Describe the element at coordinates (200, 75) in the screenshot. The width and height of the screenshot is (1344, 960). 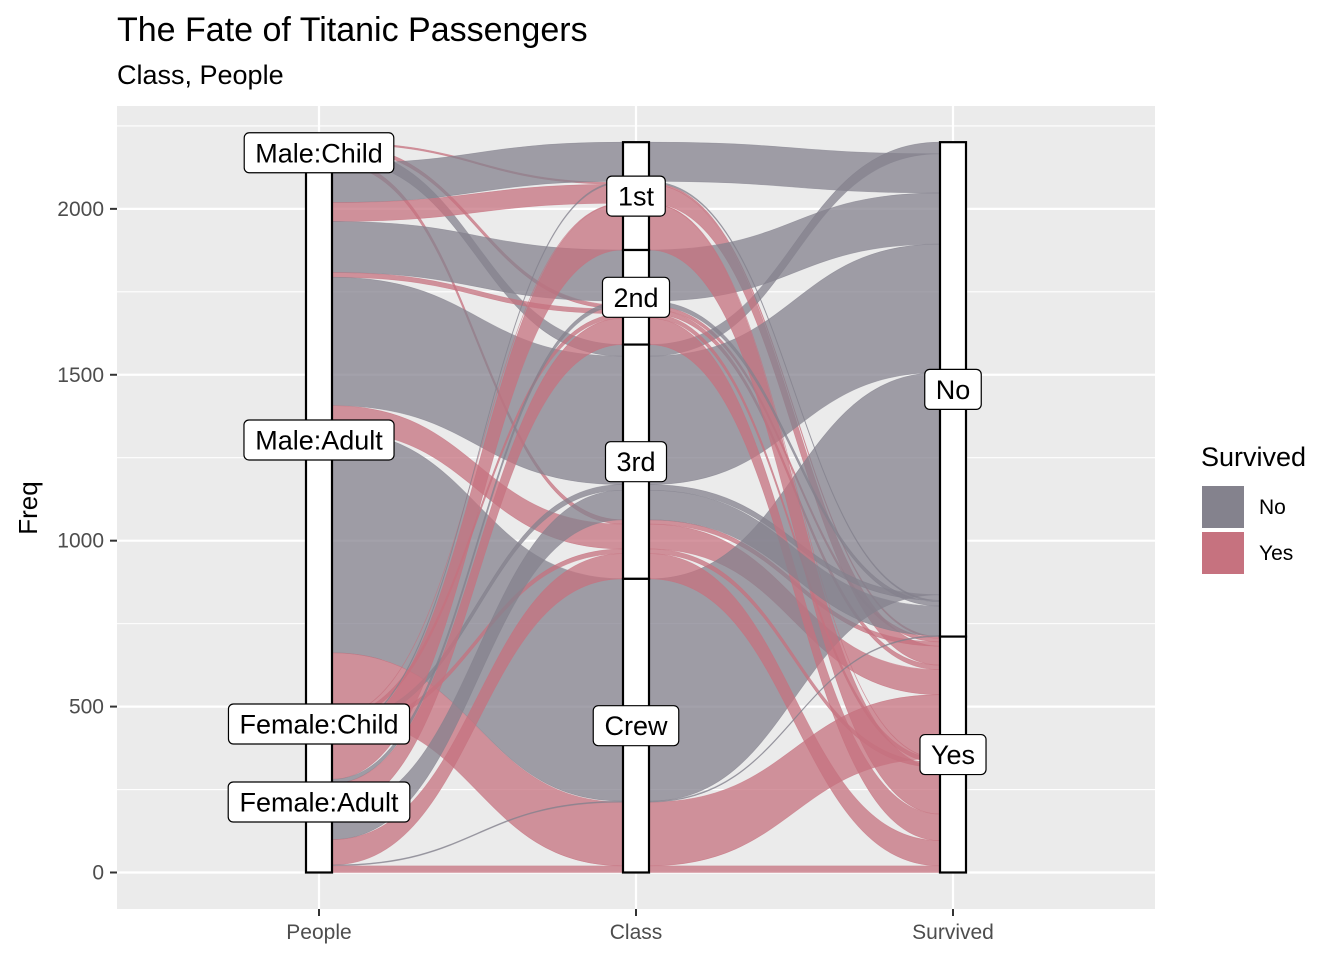
I see `chart-subtitle: Class, People` at that location.